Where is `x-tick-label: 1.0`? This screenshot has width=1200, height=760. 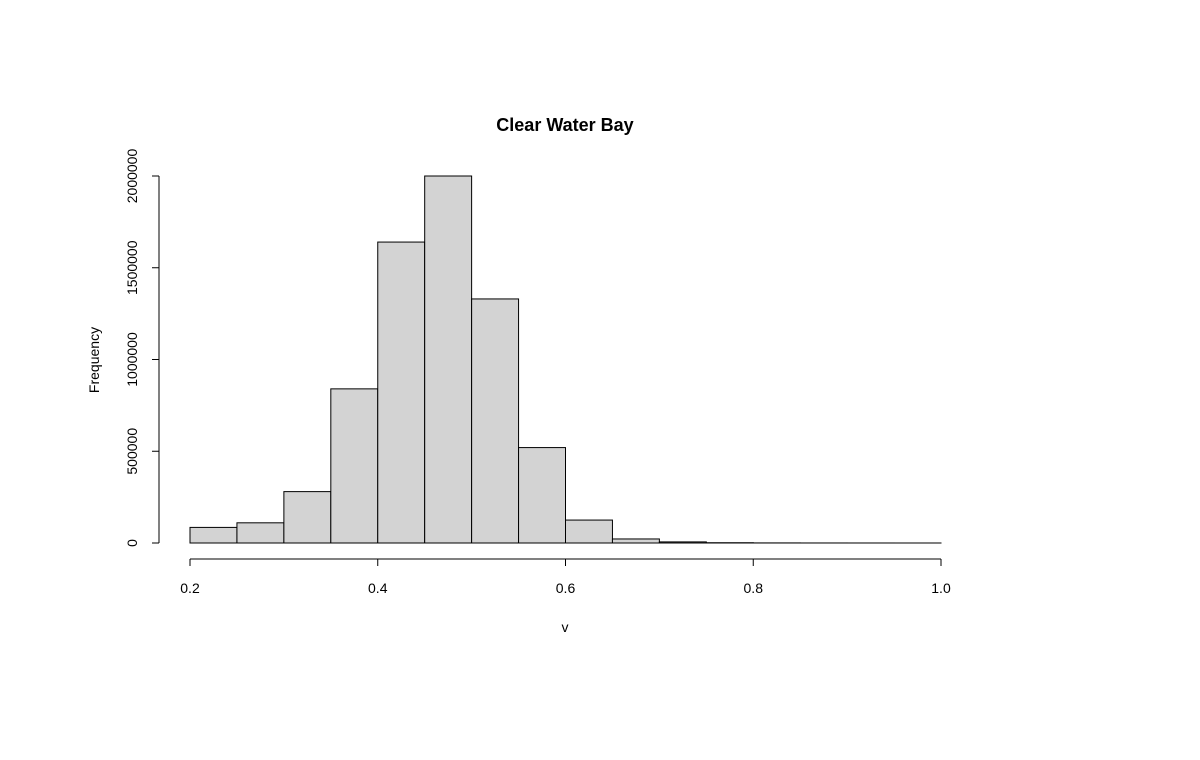
x-tick-label: 1.0 is located at coordinates (941, 588).